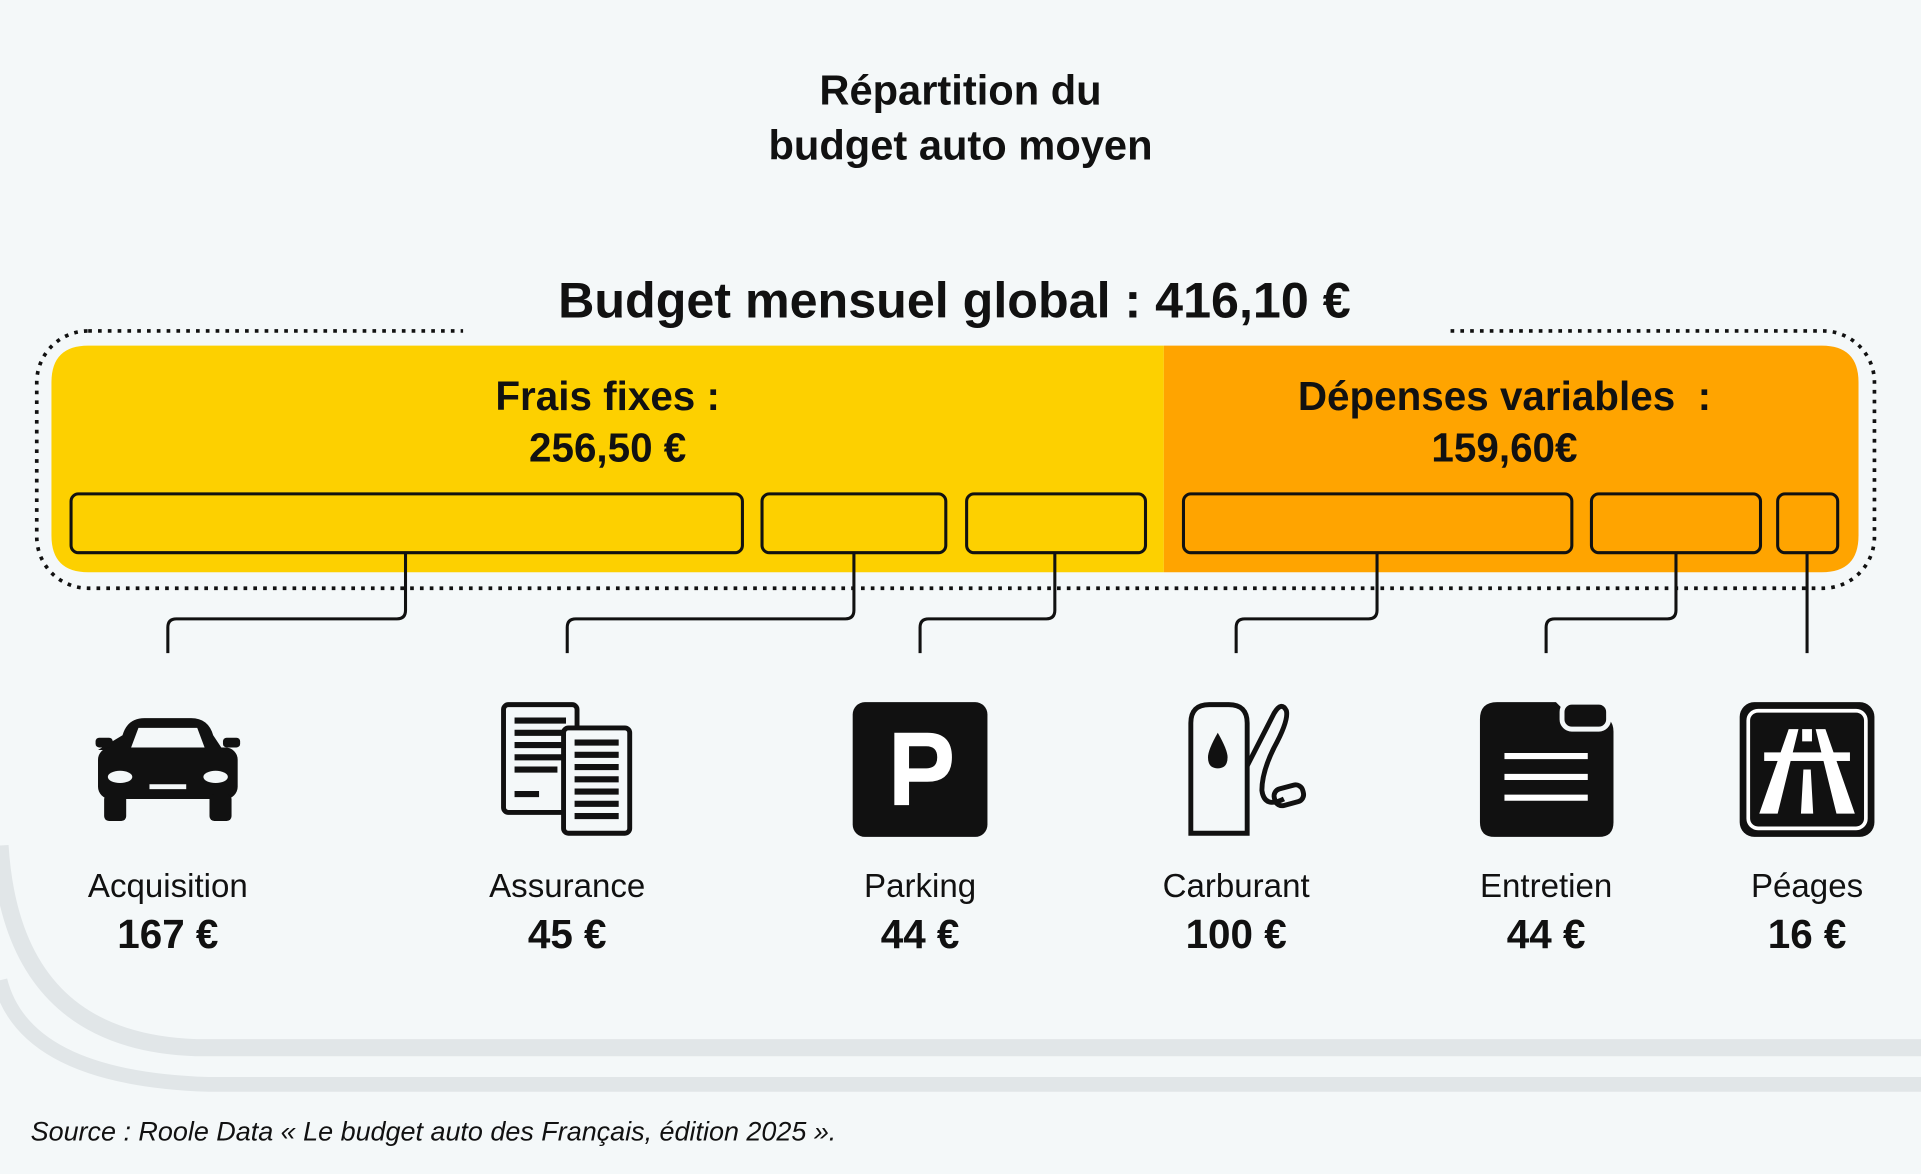 The height and width of the screenshot is (1174, 1921). Describe the element at coordinates (567, 886) in the screenshot. I see `item-label: Assurance` at that location.